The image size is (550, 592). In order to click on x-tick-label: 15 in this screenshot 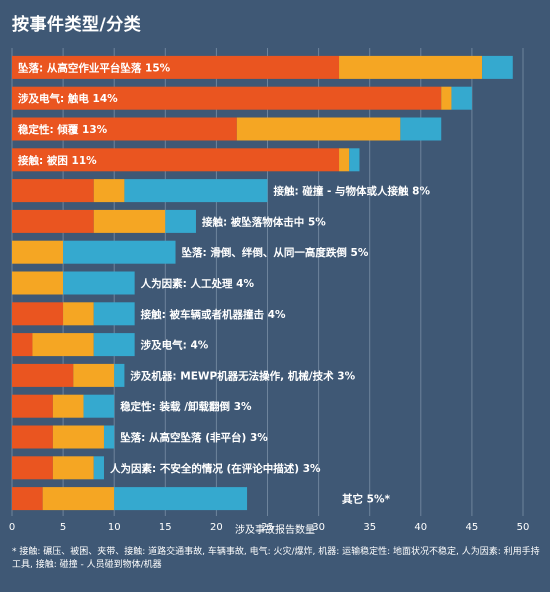, I will do `click(165, 527)`.